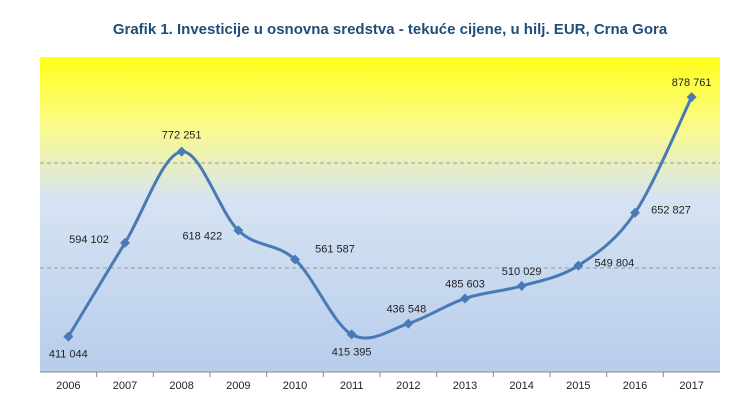  Describe the element at coordinates (238, 386) in the screenshot. I see `x-tick-label: 2009` at that location.